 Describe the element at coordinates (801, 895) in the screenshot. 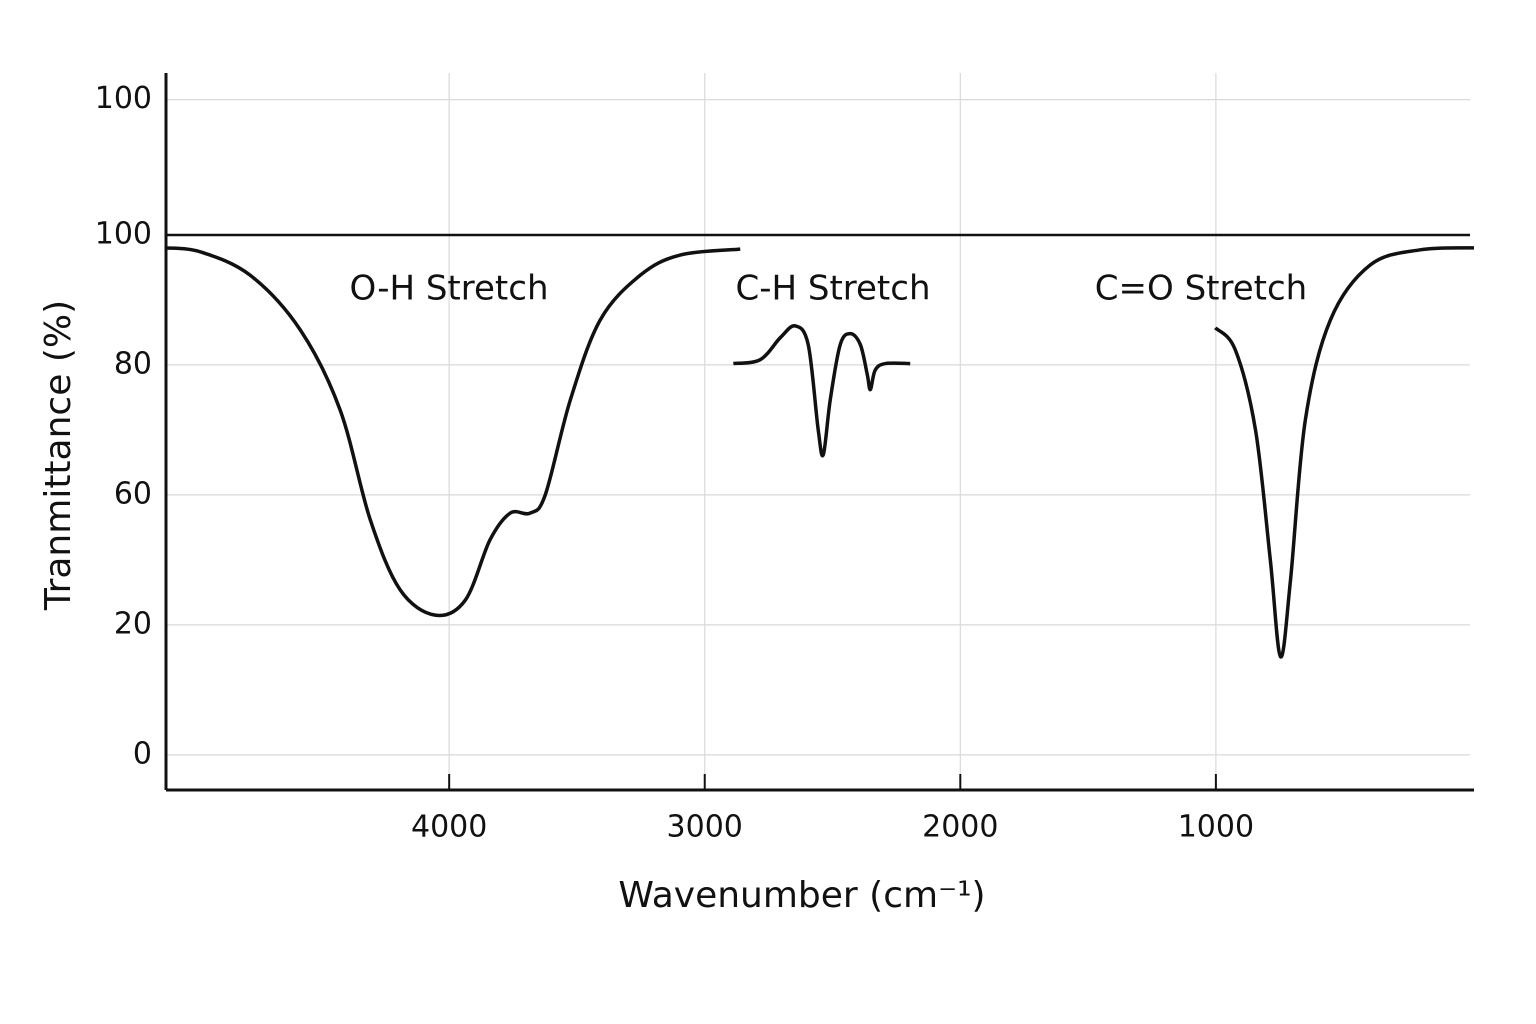

I see `x-axis-title: Wavenumber (cm⁻¹)` at that location.